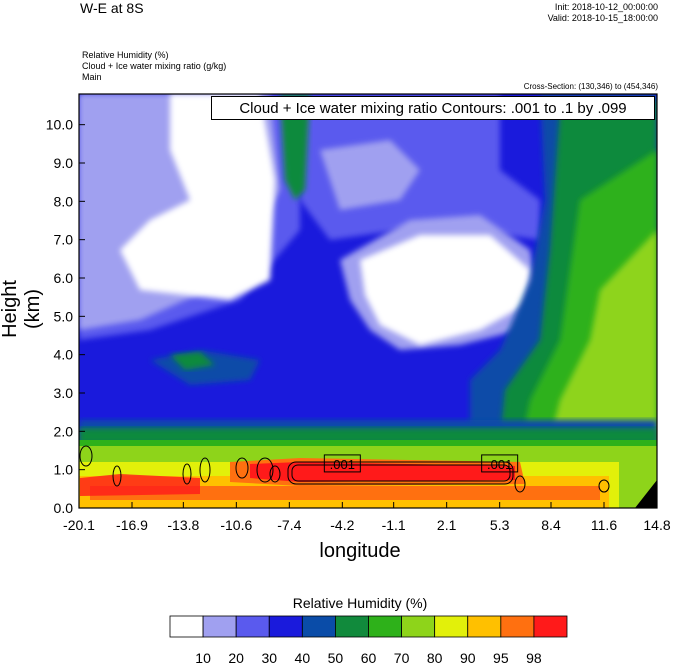 The image size is (674, 667). What do you see at coordinates (64, 201) in the screenshot?
I see `y-tick-label: 8.0` at bounding box center [64, 201].